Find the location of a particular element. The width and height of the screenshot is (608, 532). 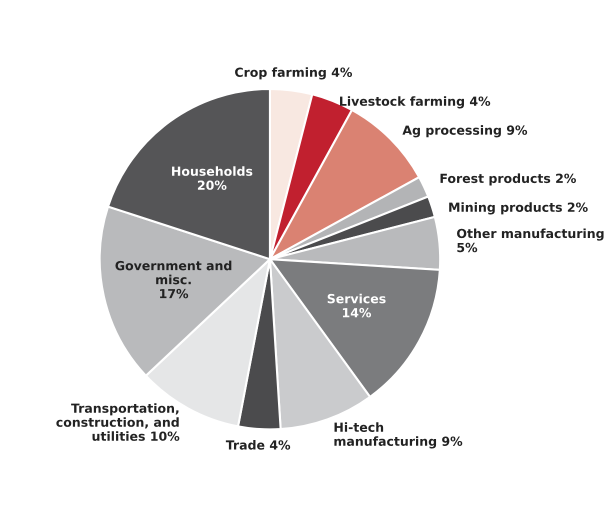

slice-label: Government and misc. is located at coordinates (173, 272).